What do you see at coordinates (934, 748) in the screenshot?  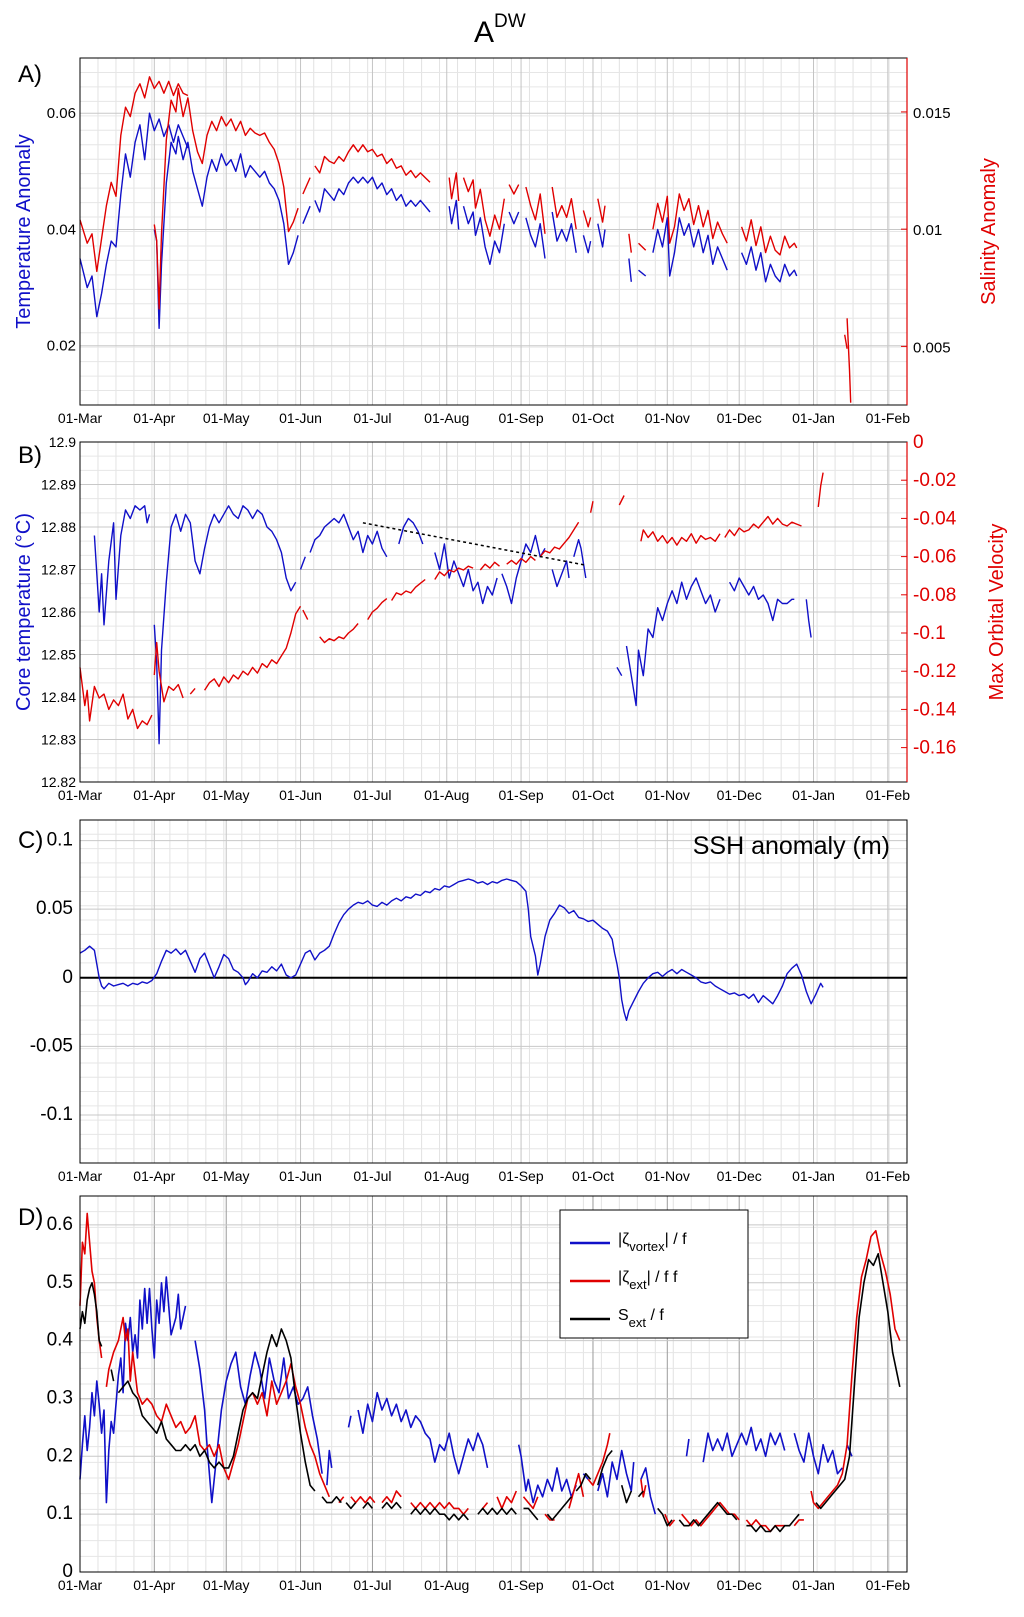 I see `y2-tick-label: -0.16` at bounding box center [934, 748].